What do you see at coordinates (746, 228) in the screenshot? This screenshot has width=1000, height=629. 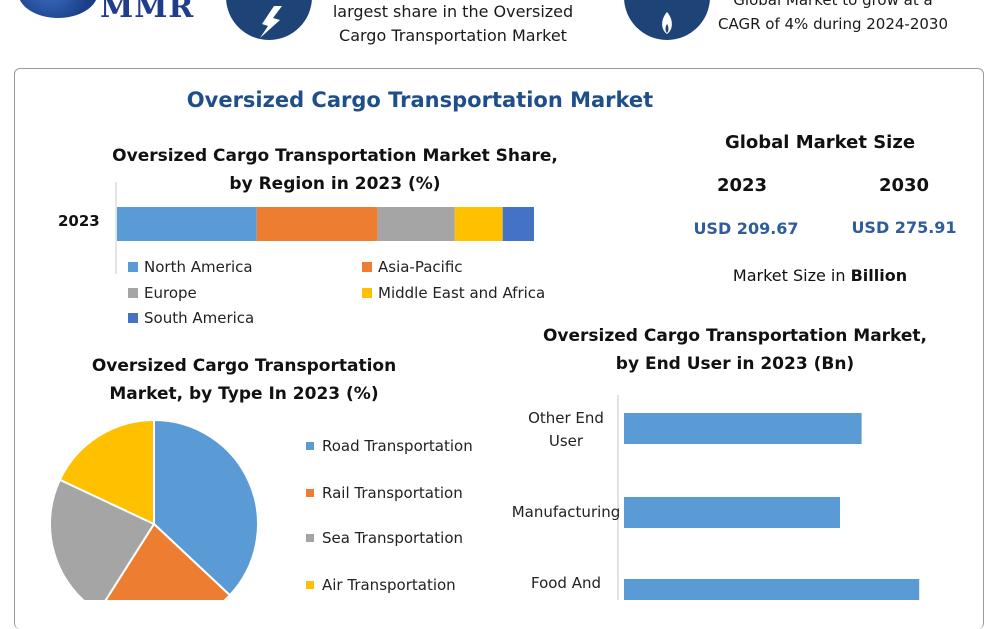 I see `market-size-value-2023: USD 209.67` at bounding box center [746, 228].